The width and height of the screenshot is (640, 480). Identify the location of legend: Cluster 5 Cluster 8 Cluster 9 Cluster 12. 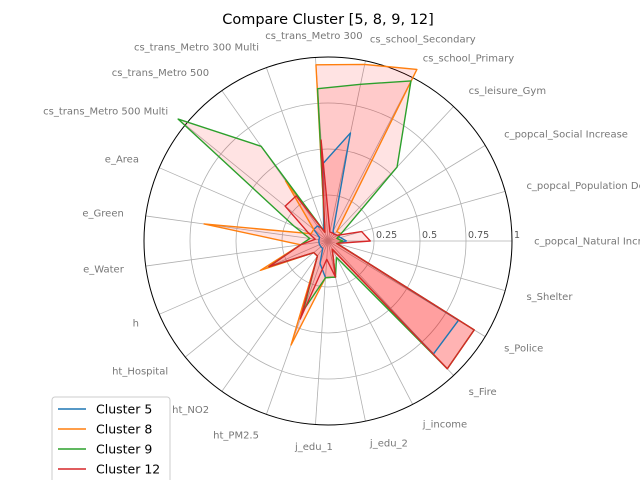
(111, 438).